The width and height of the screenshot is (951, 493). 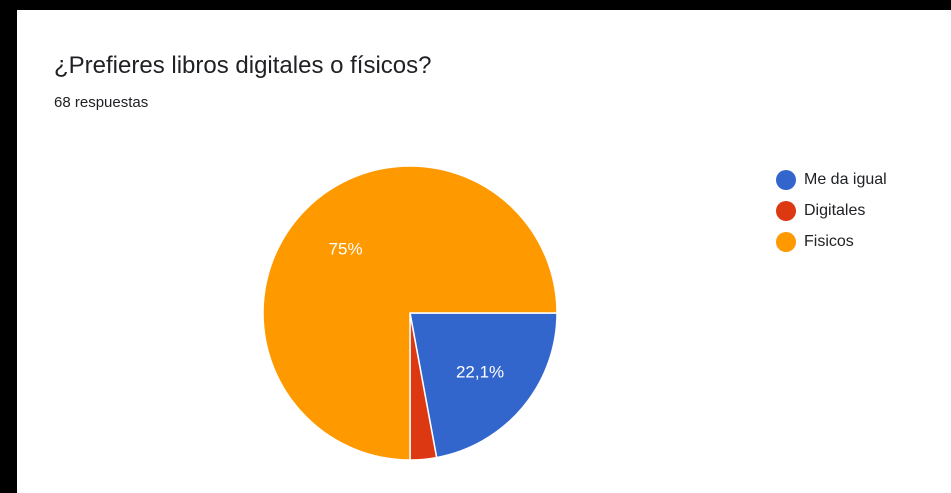 I want to click on slice-label-fisicos: 75%, so click(x=346, y=249).